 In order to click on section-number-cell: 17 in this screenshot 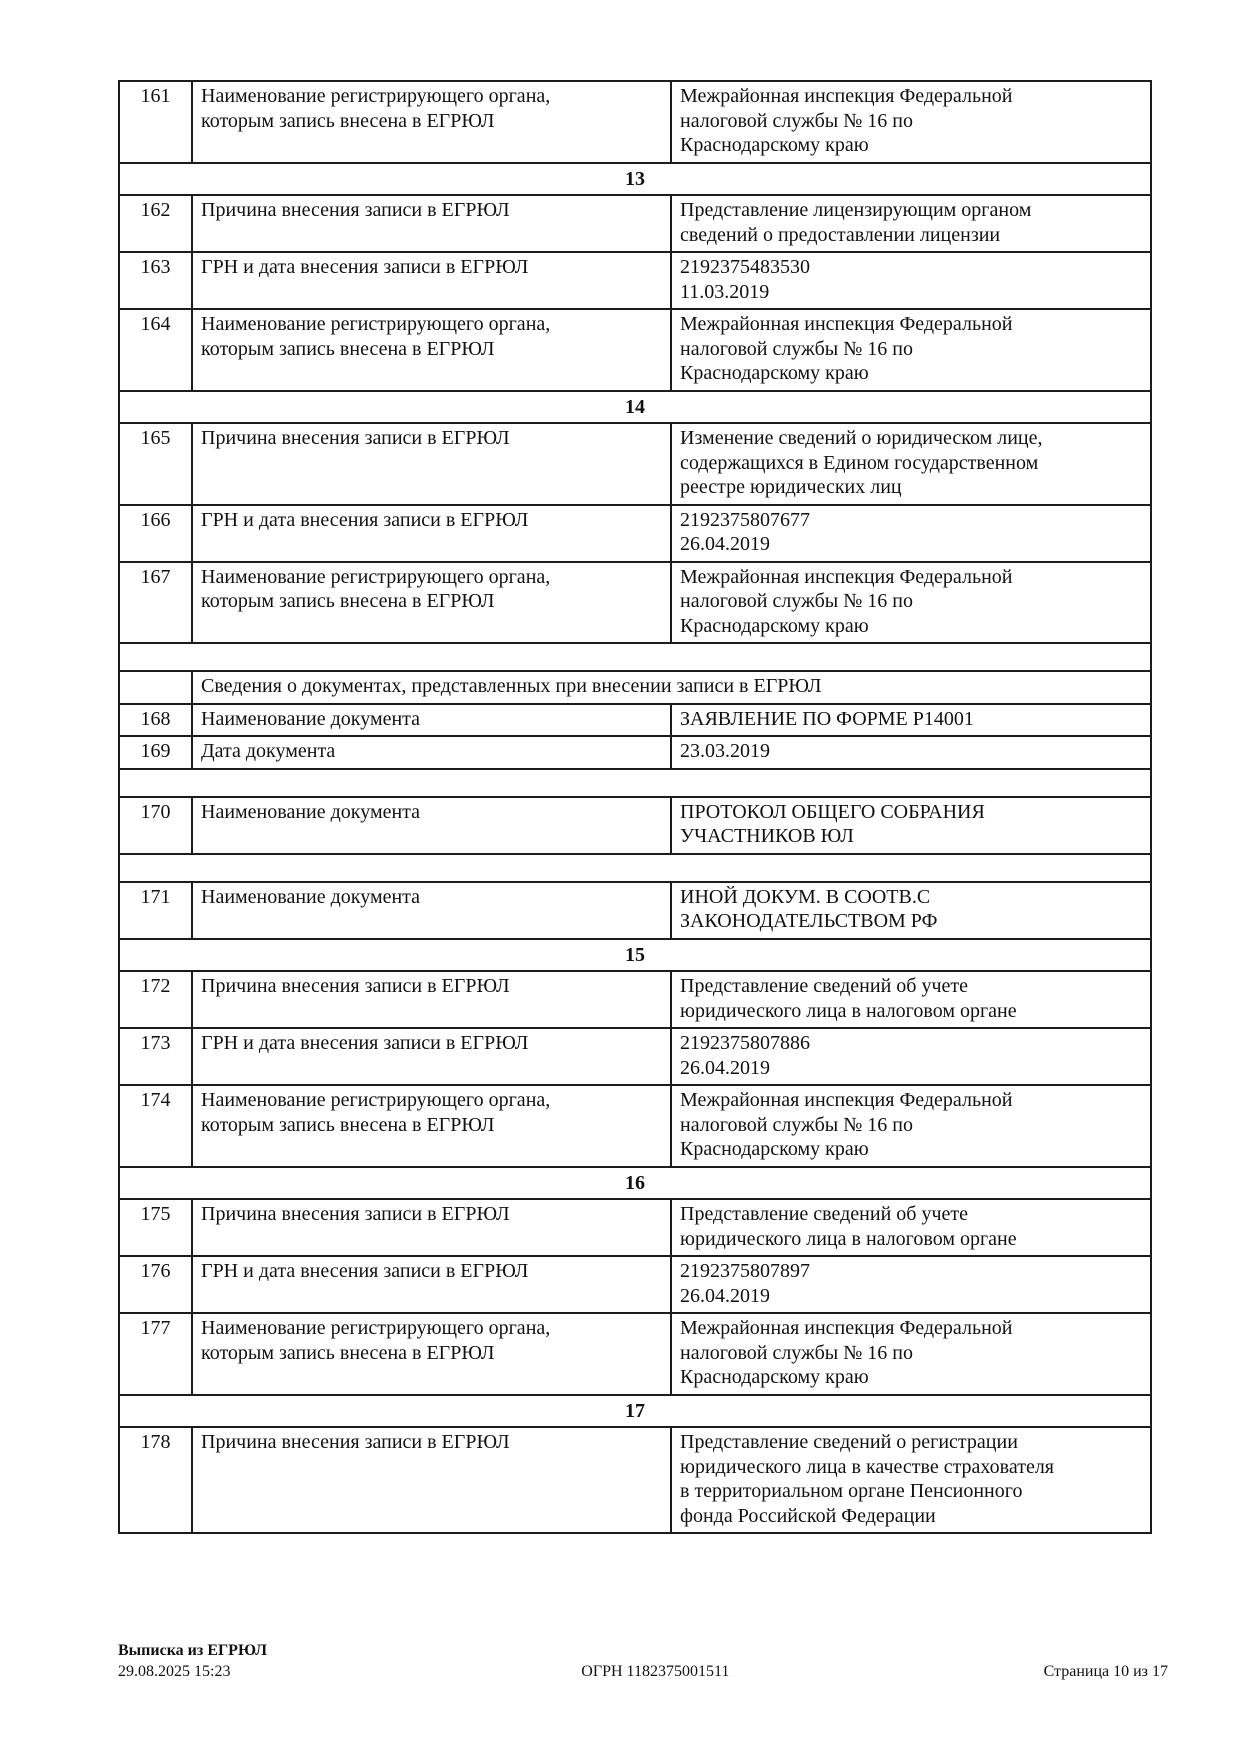, I will do `click(635, 1410)`.